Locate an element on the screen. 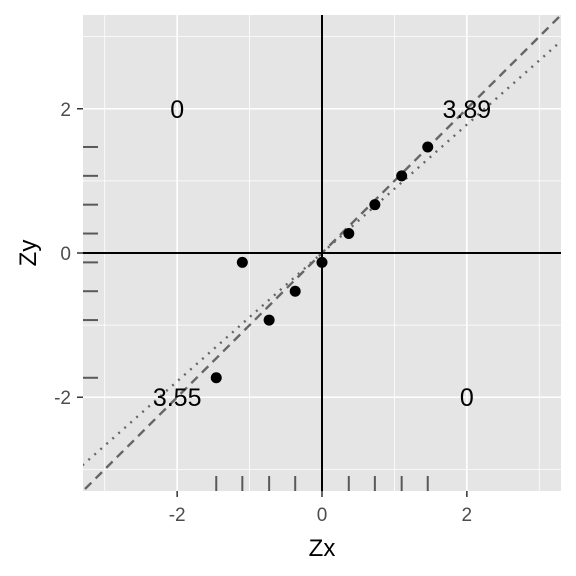 The image size is (576, 576). x-tick-label: 0 is located at coordinates (322, 515).